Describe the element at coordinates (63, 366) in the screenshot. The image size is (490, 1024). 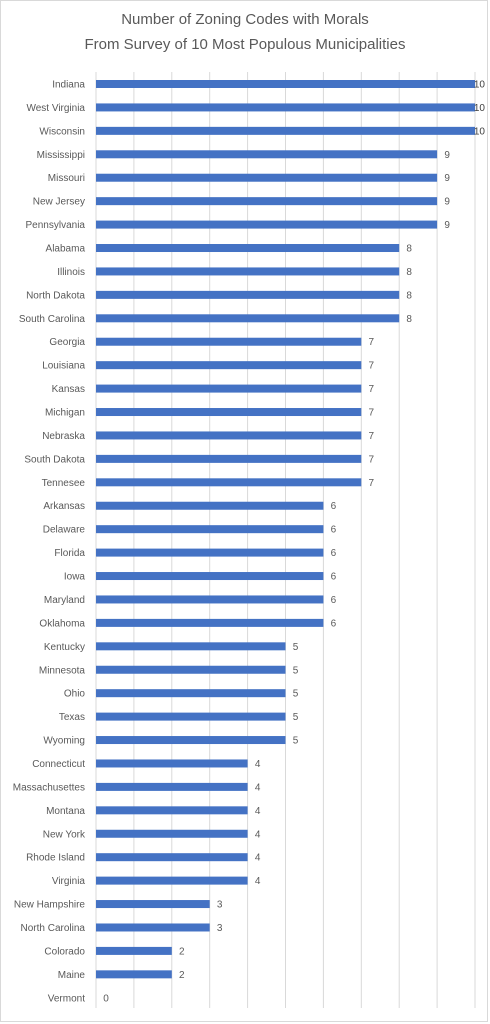
I see `category-label: Louisiana` at that location.